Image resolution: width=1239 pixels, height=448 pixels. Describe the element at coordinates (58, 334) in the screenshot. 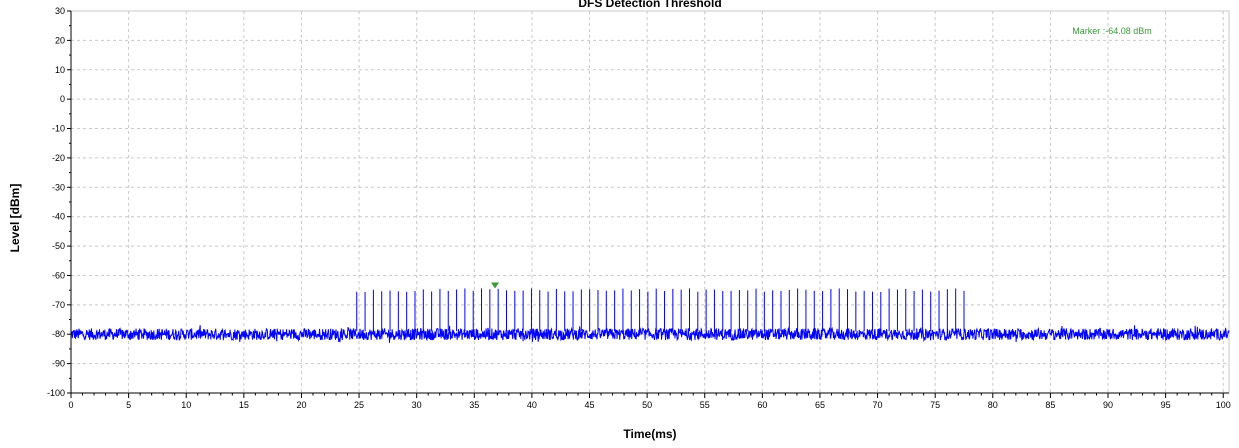

I see `y-tick-label: -80` at that location.